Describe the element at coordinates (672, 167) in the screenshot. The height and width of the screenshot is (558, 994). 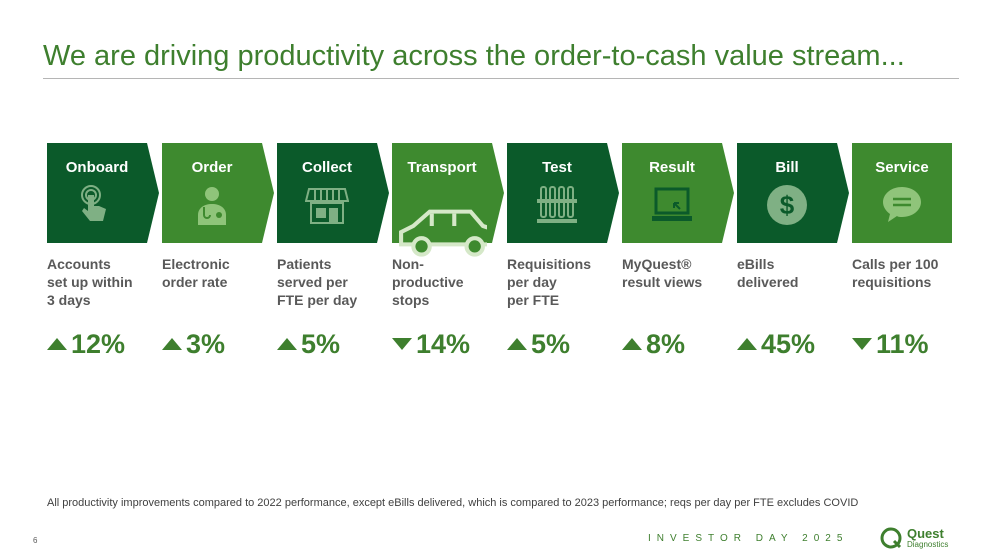
I see `step-label: Result` at that location.